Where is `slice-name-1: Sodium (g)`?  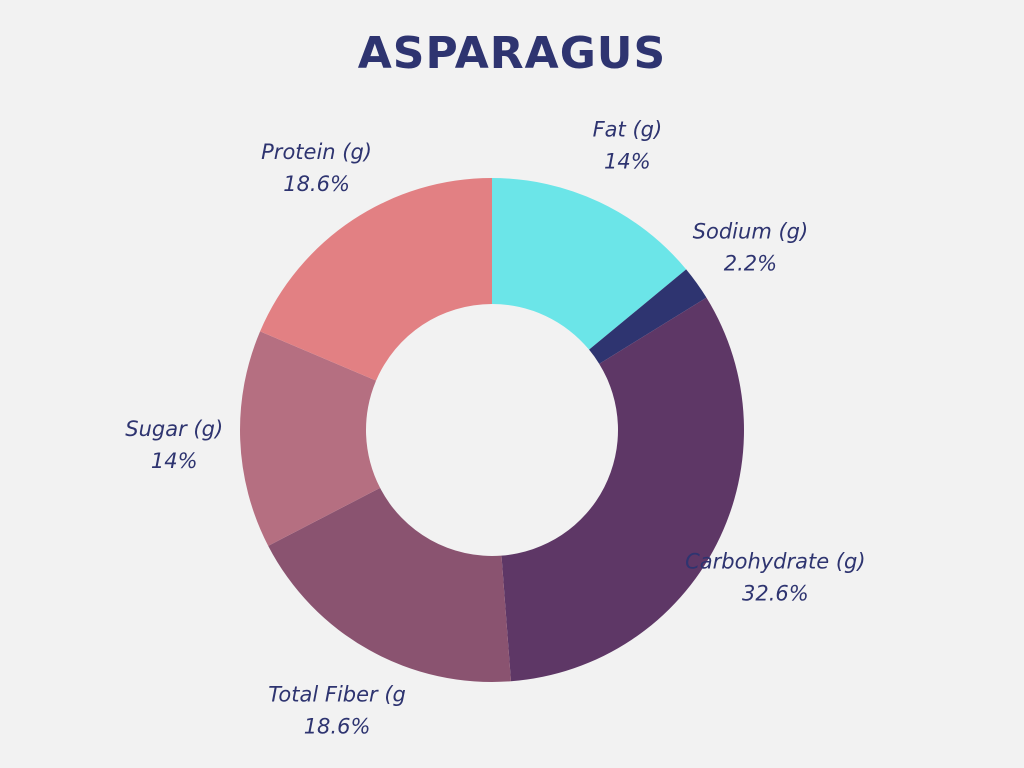
slice-name-1: Sodium (g) is located at coordinates (751, 232).